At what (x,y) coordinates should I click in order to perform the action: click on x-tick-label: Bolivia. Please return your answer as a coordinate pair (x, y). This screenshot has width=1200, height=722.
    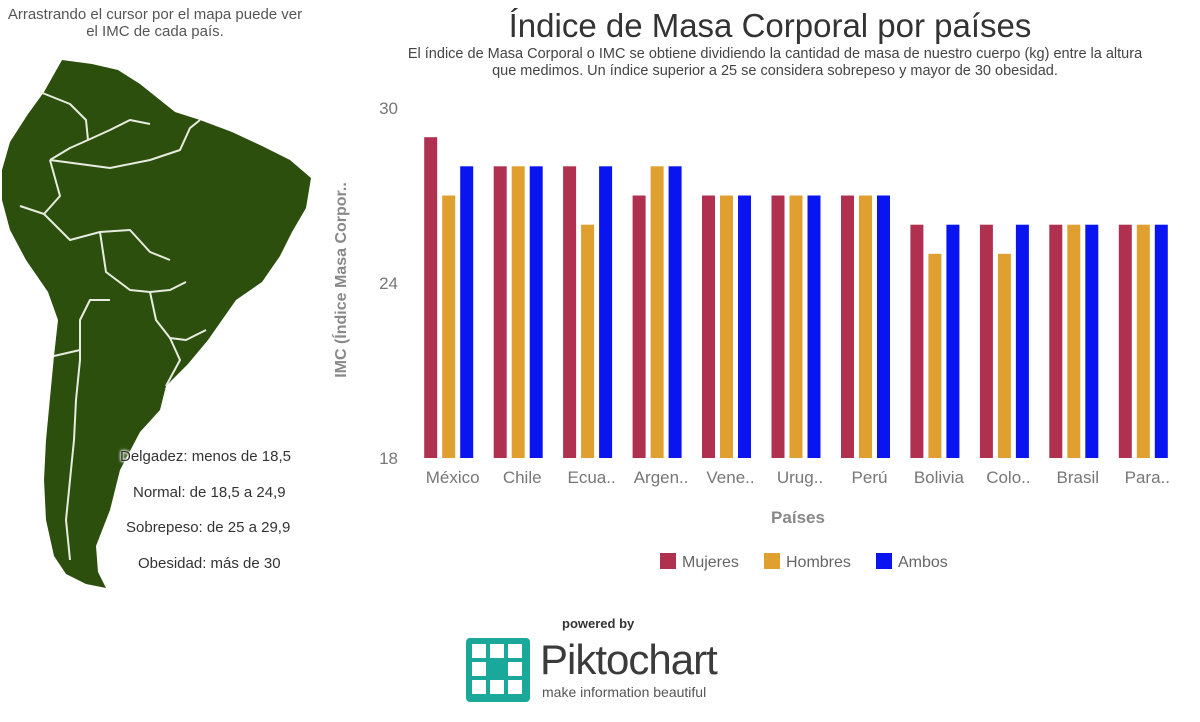
    Looking at the image, I should click on (939, 477).